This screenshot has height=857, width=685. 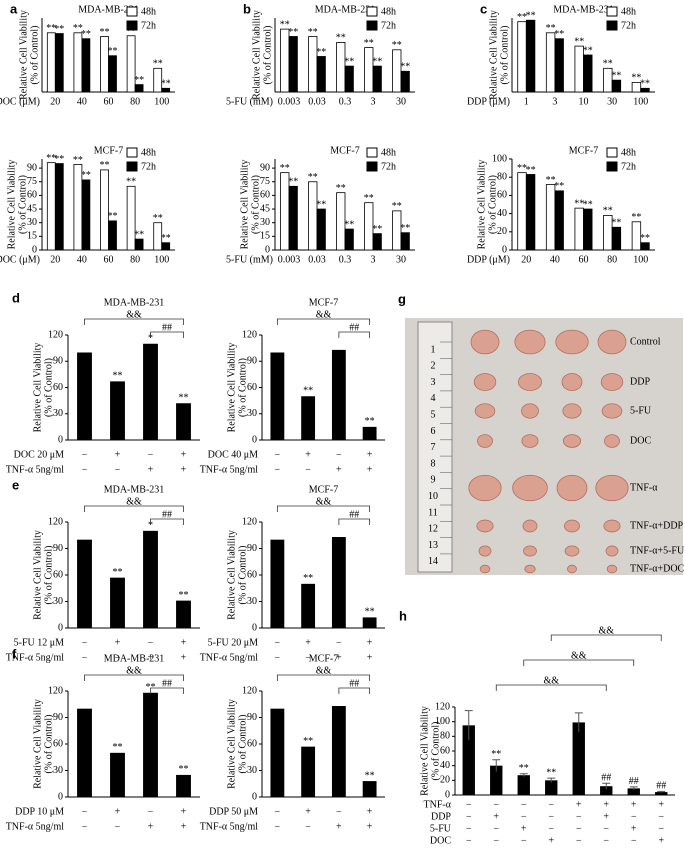 What do you see at coordinates (433, 431) in the screenshot?
I see `ruler-number: 6` at bounding box center [433, 431].